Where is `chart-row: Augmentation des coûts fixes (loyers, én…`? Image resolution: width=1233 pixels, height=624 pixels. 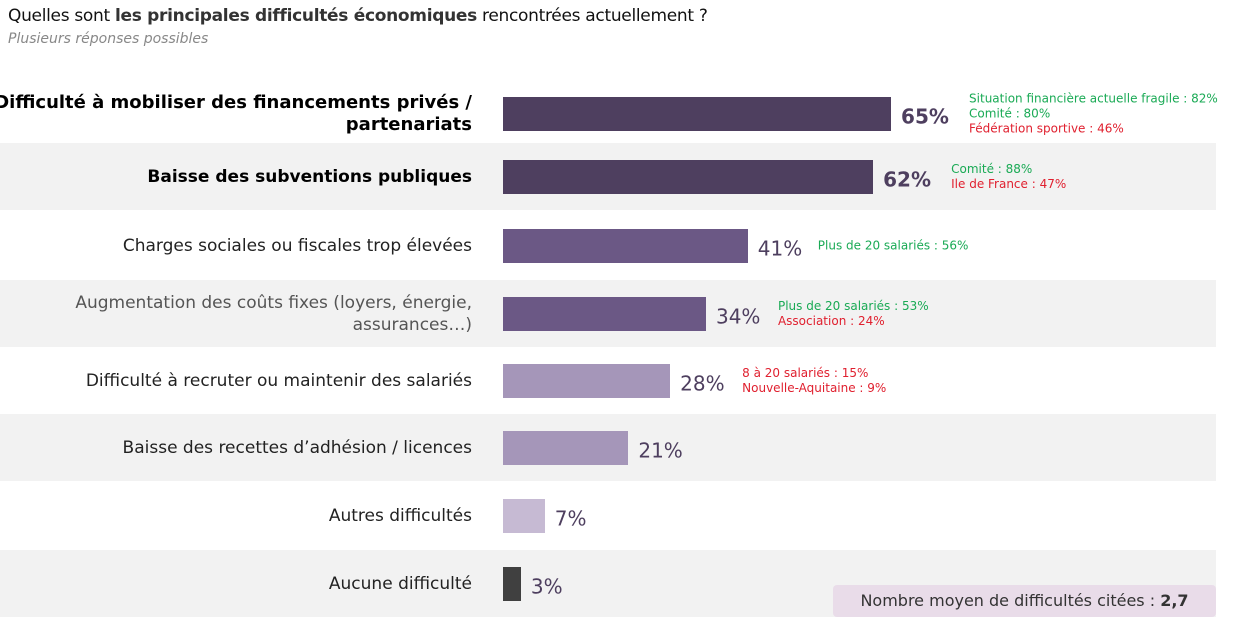 chart-row: Augmentation des coûts fixes (loyers, én… is located at coordinates (608, 313).